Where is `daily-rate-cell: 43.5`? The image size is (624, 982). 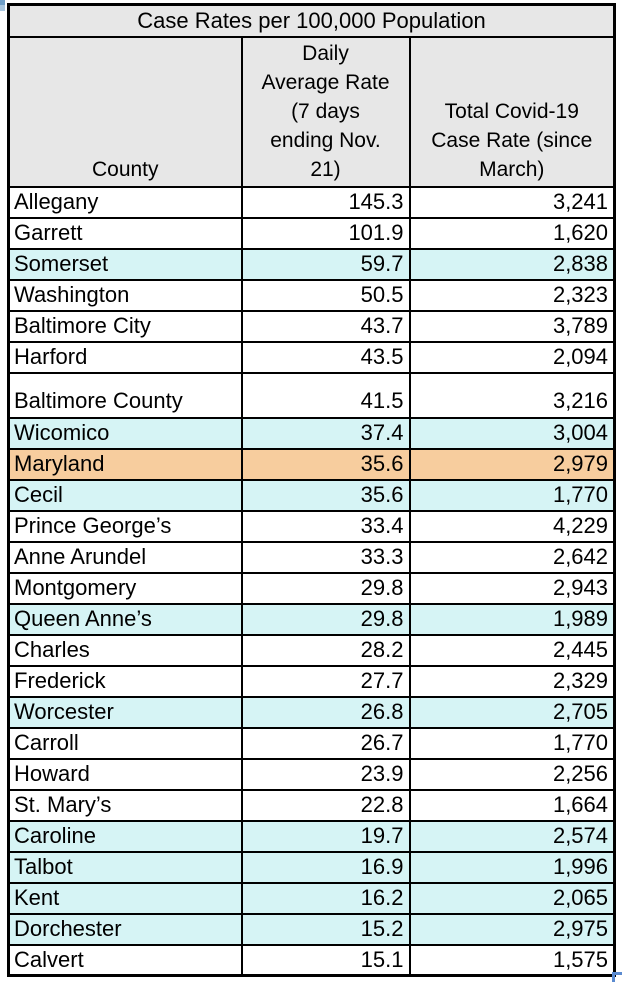 daily-rate-cell: 43.5 is located at coordinates (325, 357).